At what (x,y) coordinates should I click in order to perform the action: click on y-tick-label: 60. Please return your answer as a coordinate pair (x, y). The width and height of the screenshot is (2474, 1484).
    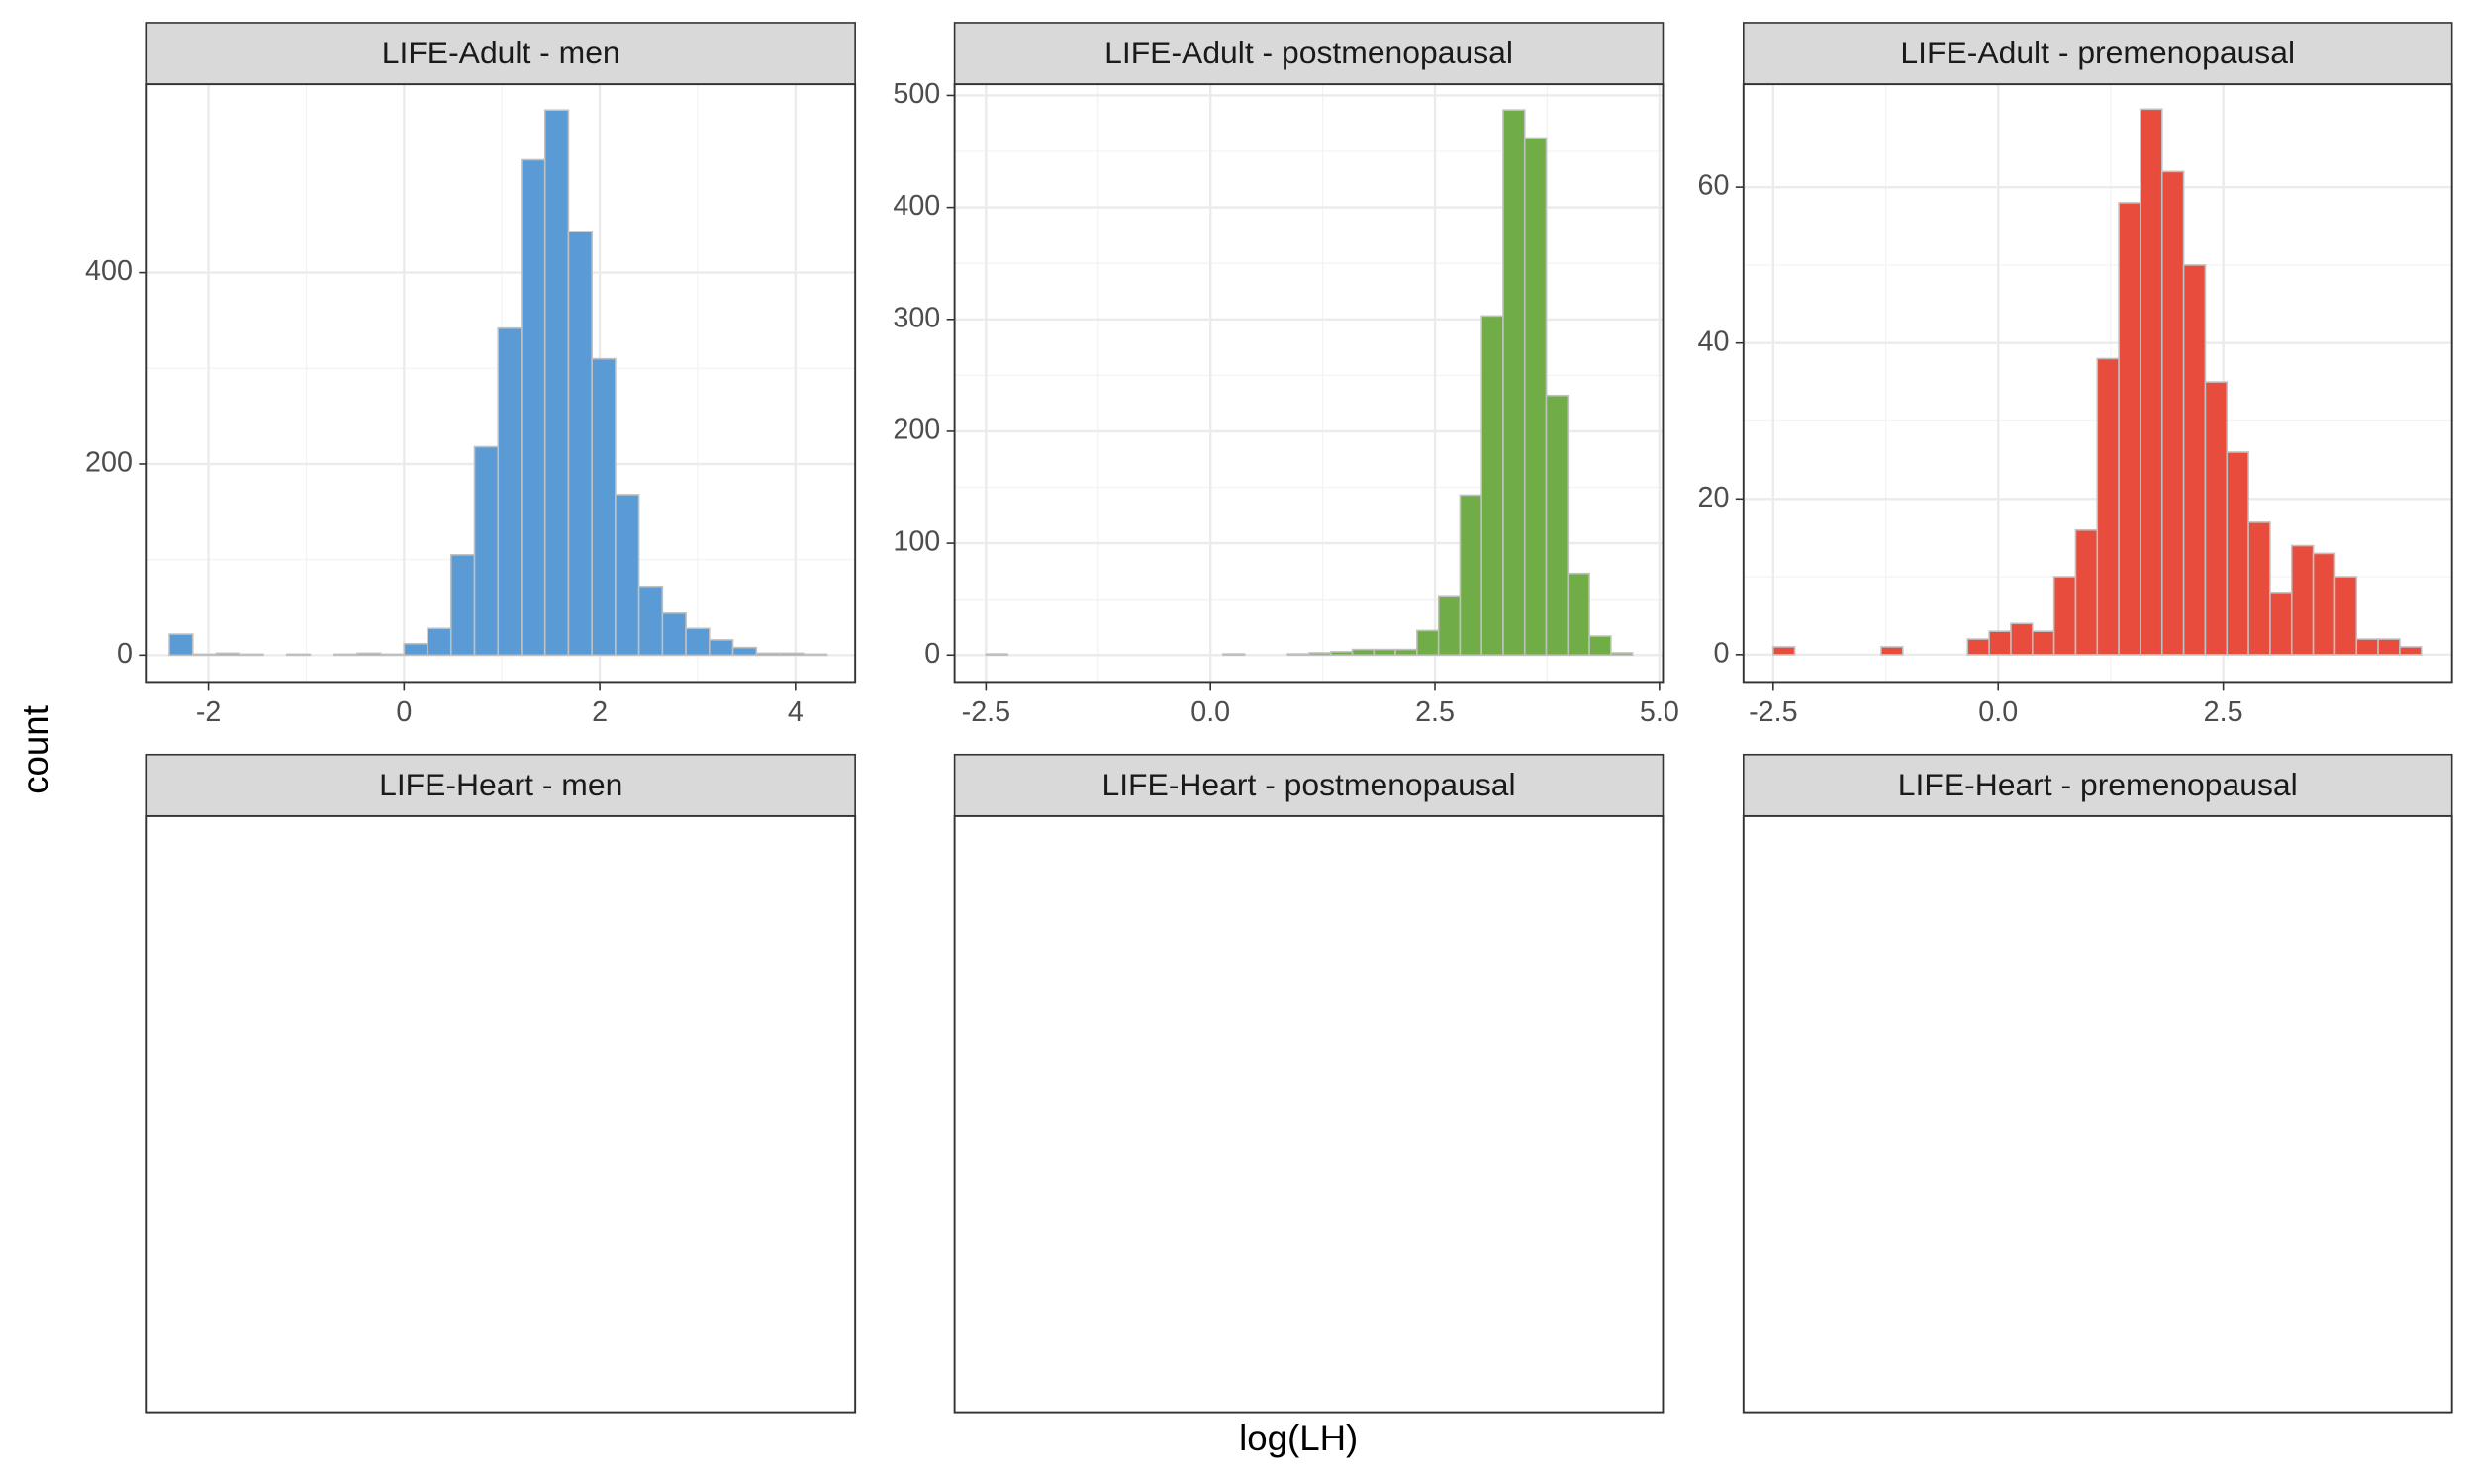
    Looking at the image, I should click on (1714, 186).